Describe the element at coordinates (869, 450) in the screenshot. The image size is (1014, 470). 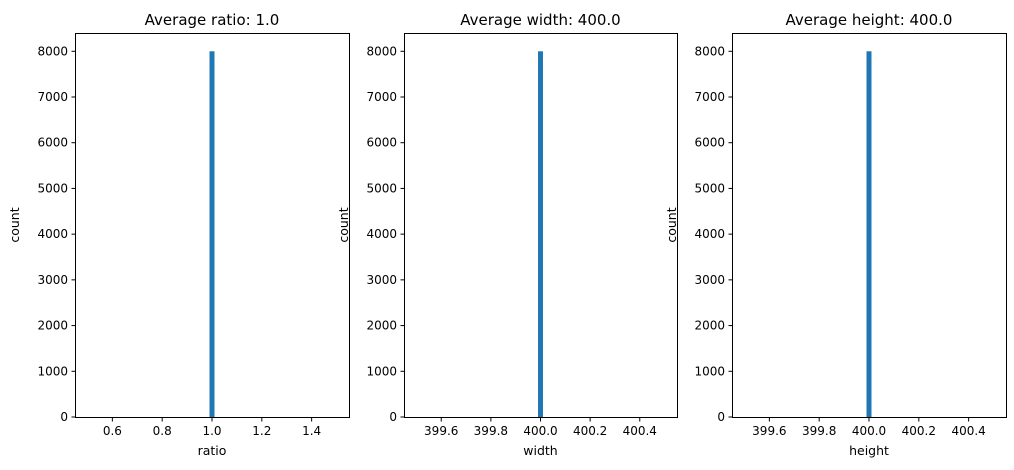
I see `x-axis-label: height` at that location.